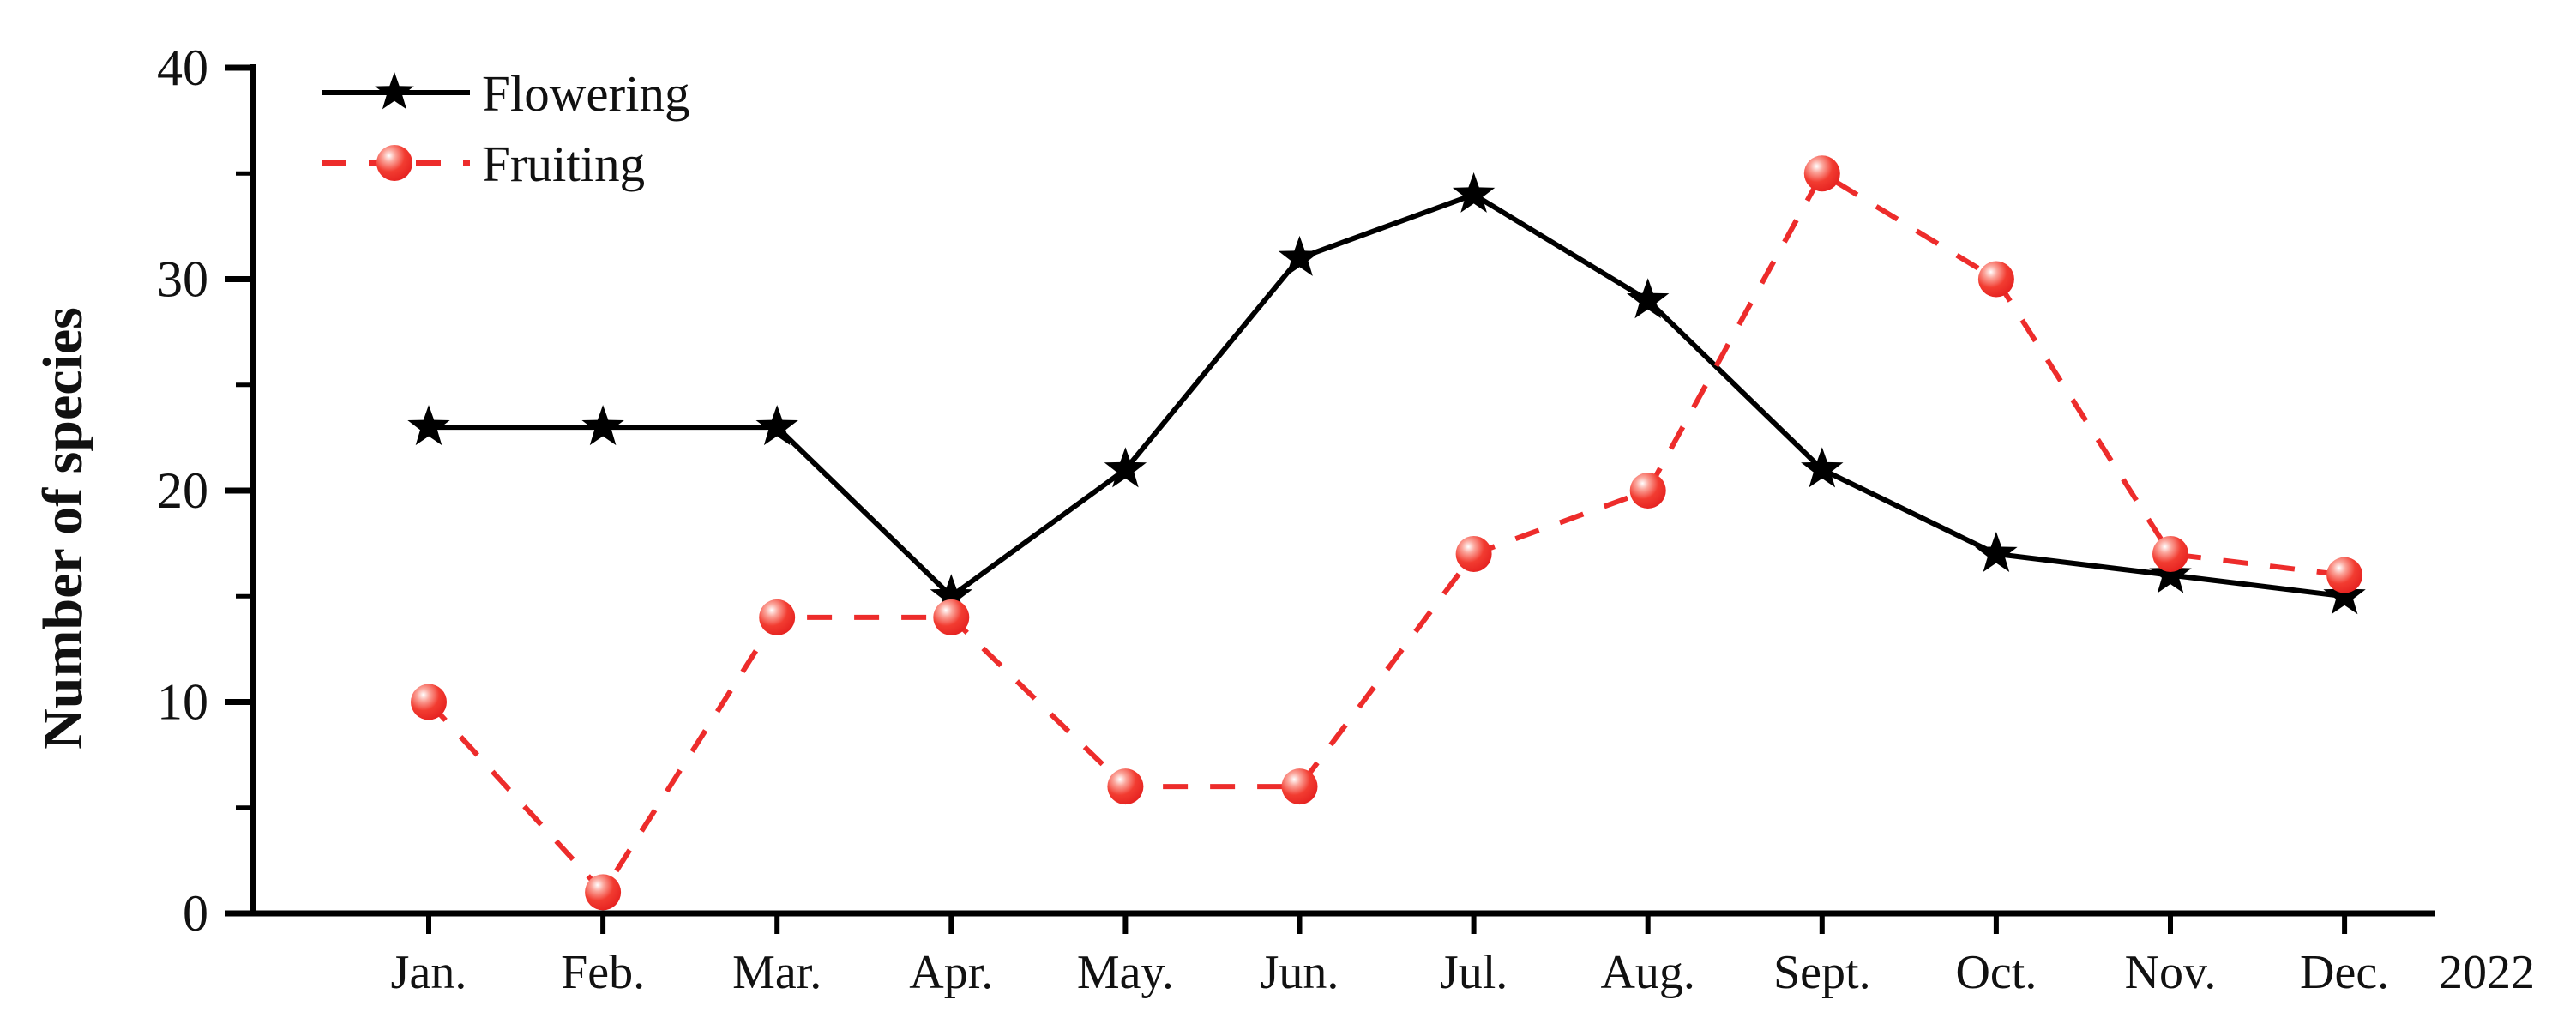 This screenshot has width=2576, height=1036. I want to click on y-tick-label-0: 0, so click(195, 913).